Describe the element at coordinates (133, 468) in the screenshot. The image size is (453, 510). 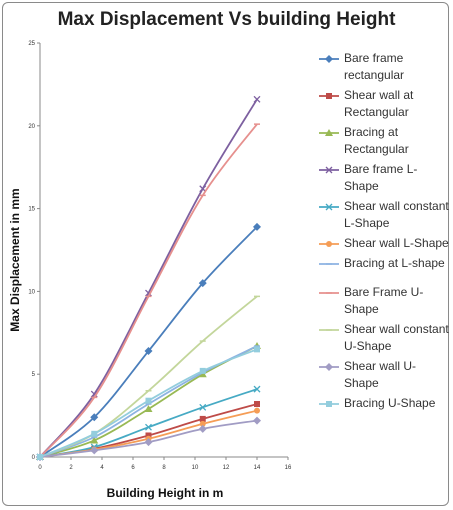
I see `x-tick-label: 6` at that location.